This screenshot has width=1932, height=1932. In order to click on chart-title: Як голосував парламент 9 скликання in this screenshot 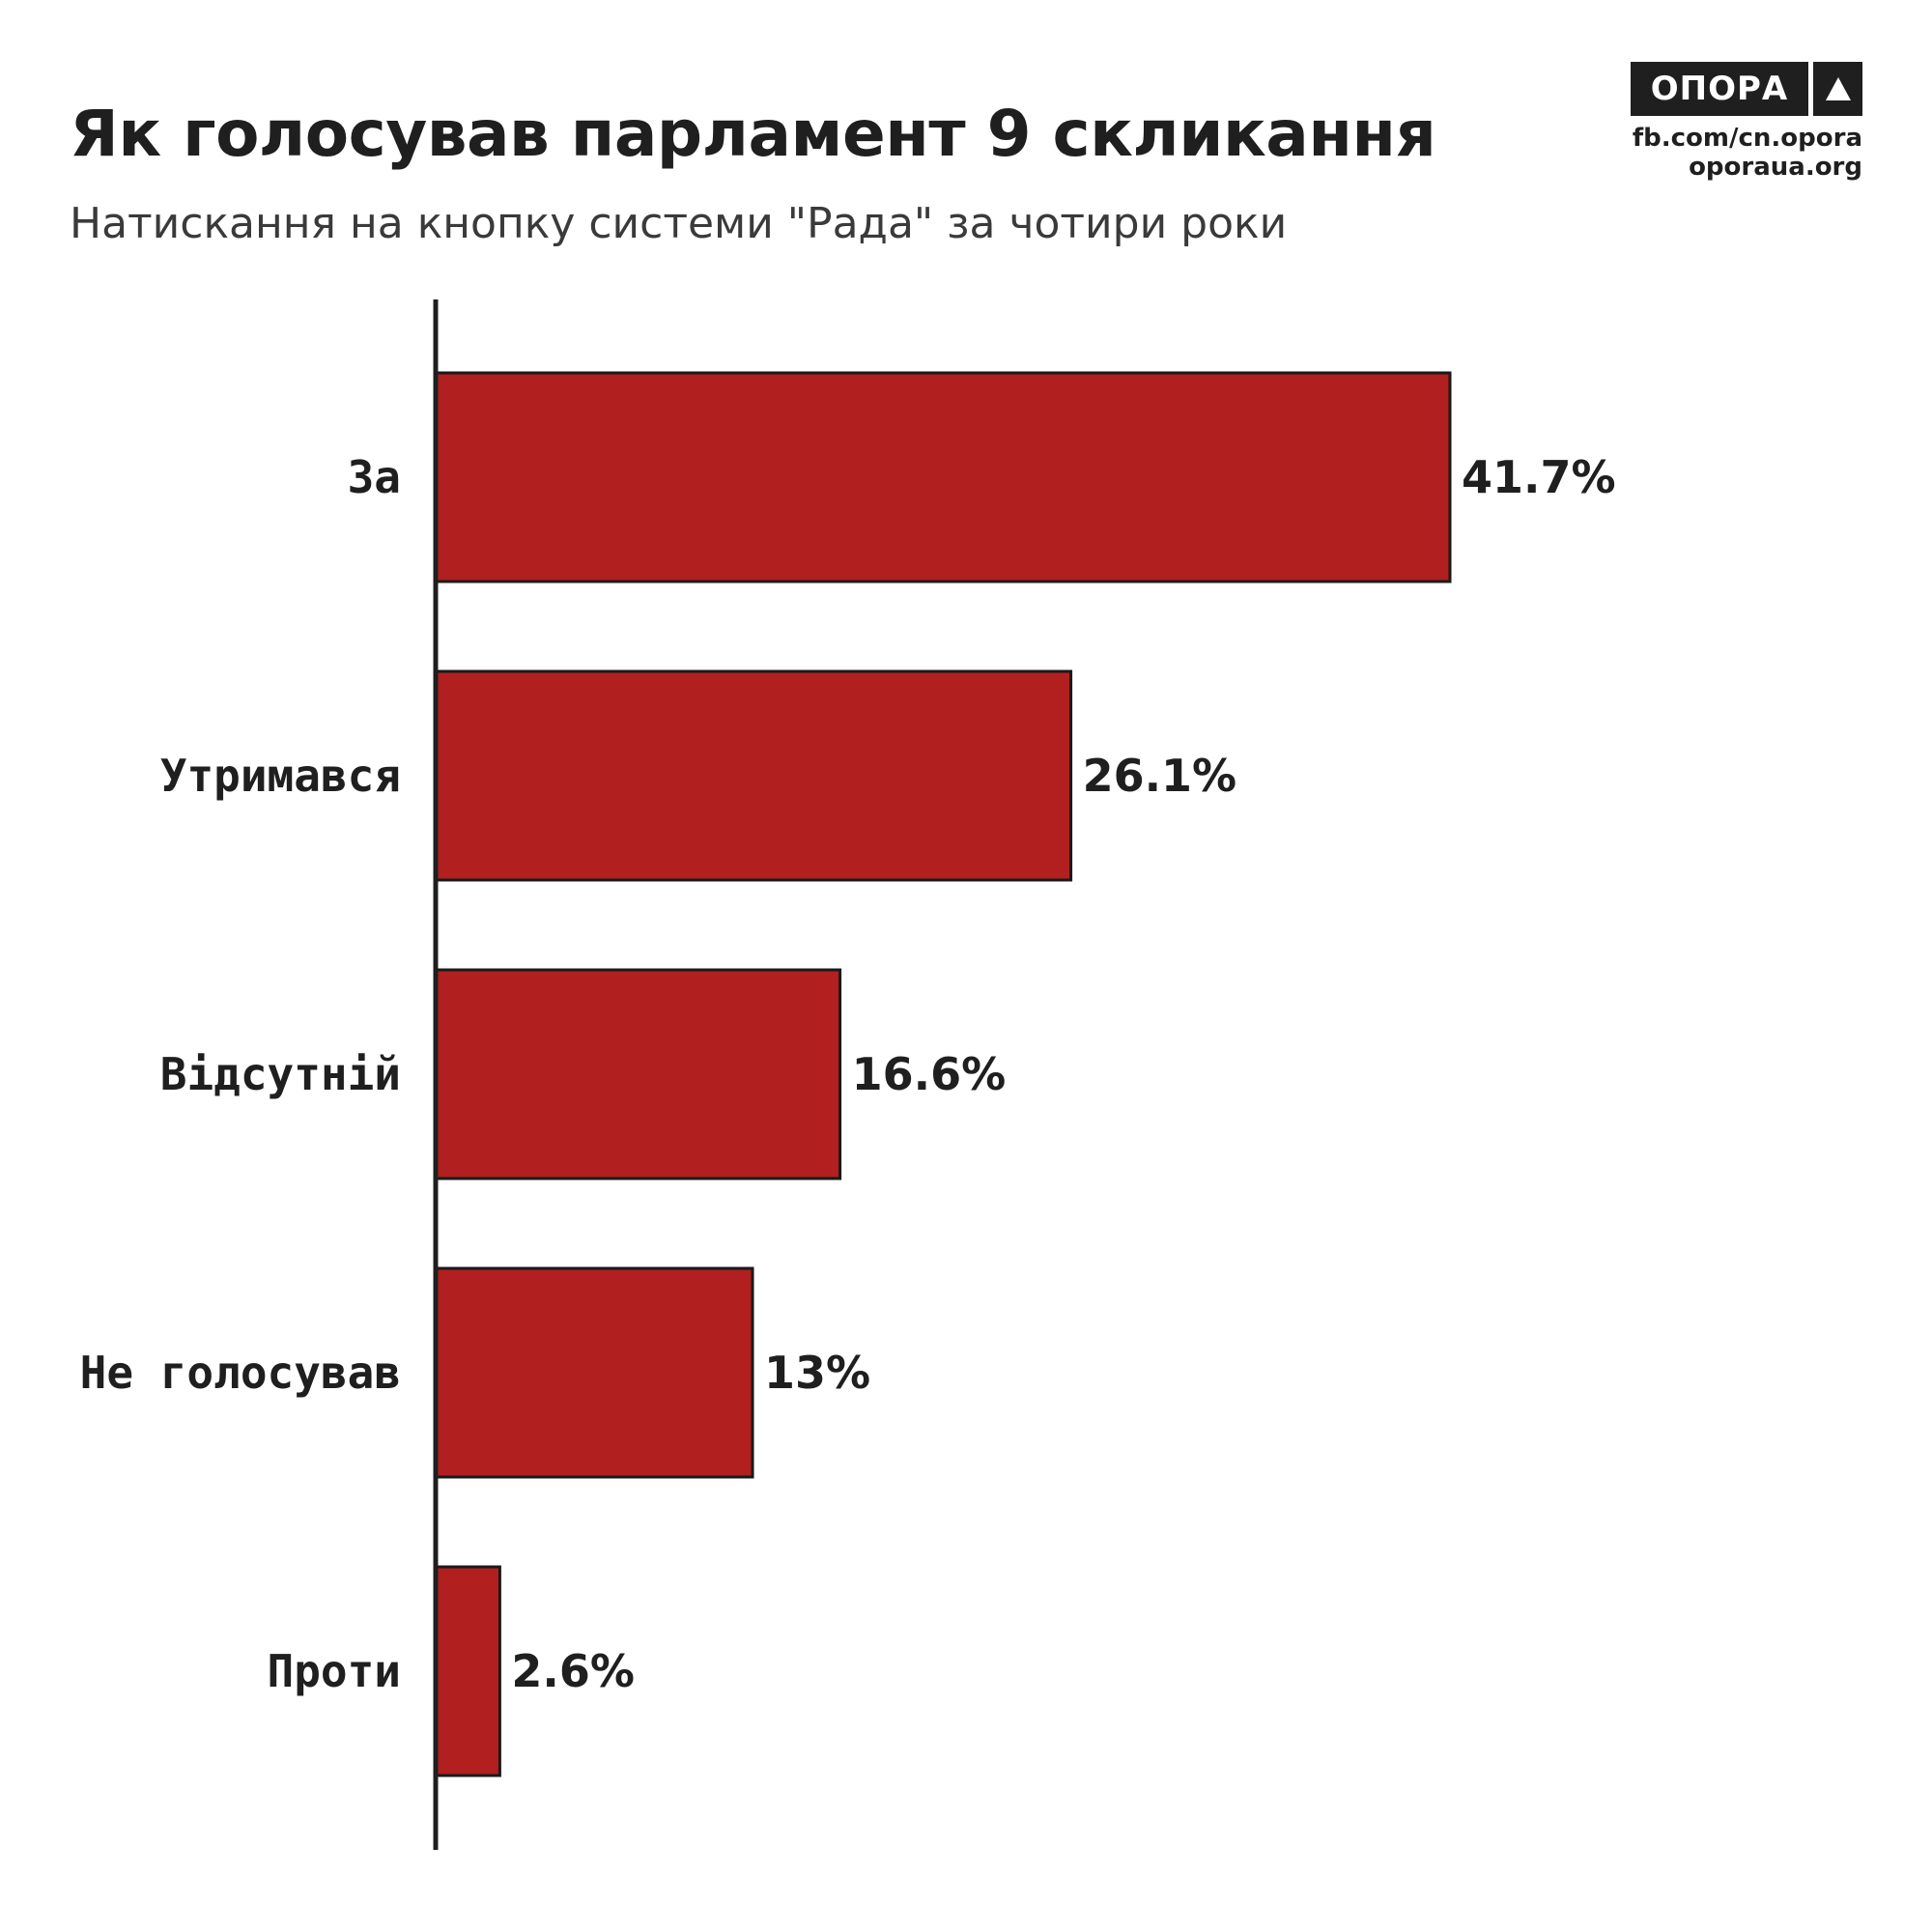, I will do `click(753, 134)`.